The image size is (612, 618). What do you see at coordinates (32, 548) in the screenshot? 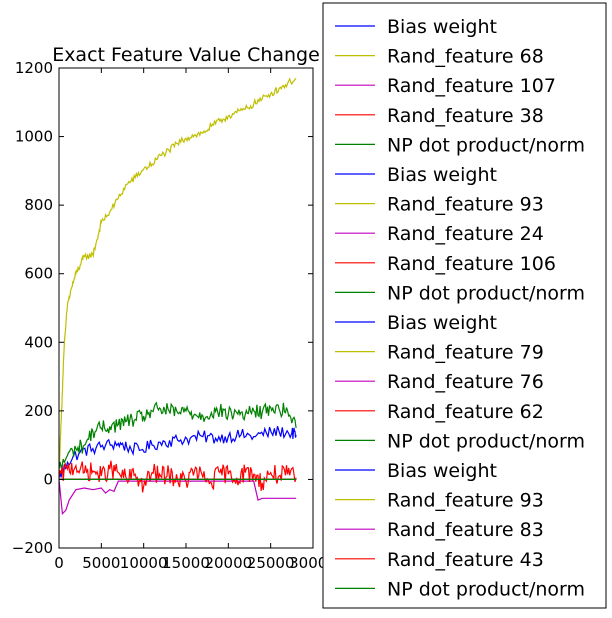
I see `y-tick-label: −200` at bounding box center [32, 548].